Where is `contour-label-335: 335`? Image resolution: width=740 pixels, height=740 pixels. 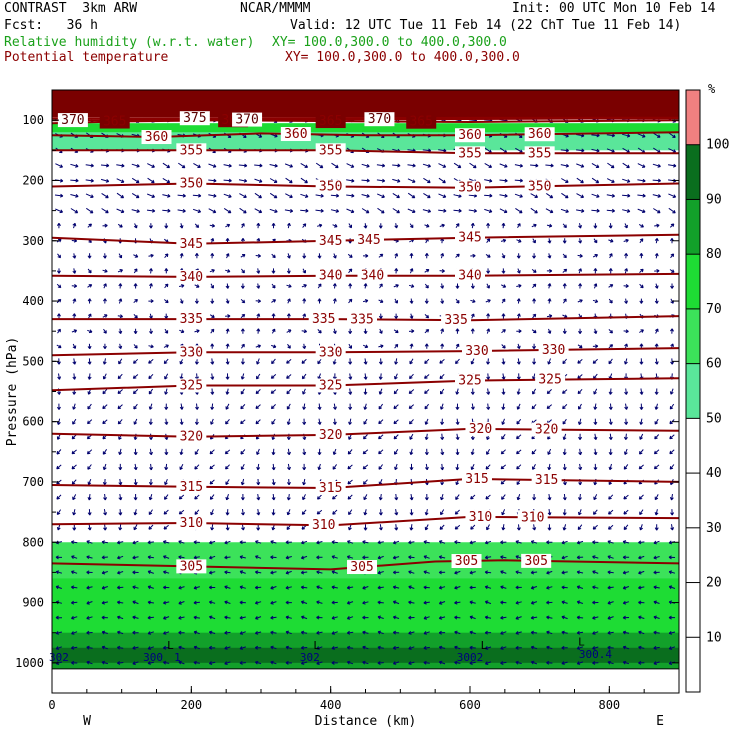
contour-label-335: 335 is located at coordinates (323, 319).